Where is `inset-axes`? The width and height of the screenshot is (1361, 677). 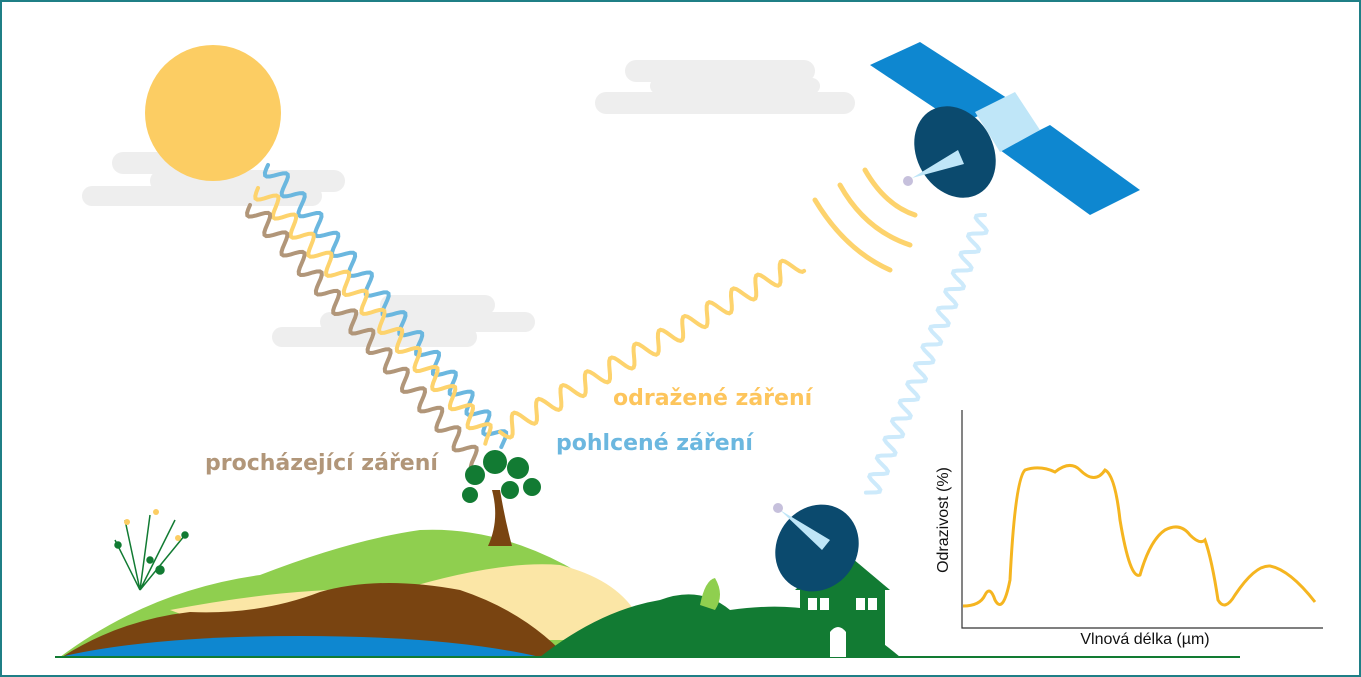
inset-axes is located at coordinates (1142, 519).